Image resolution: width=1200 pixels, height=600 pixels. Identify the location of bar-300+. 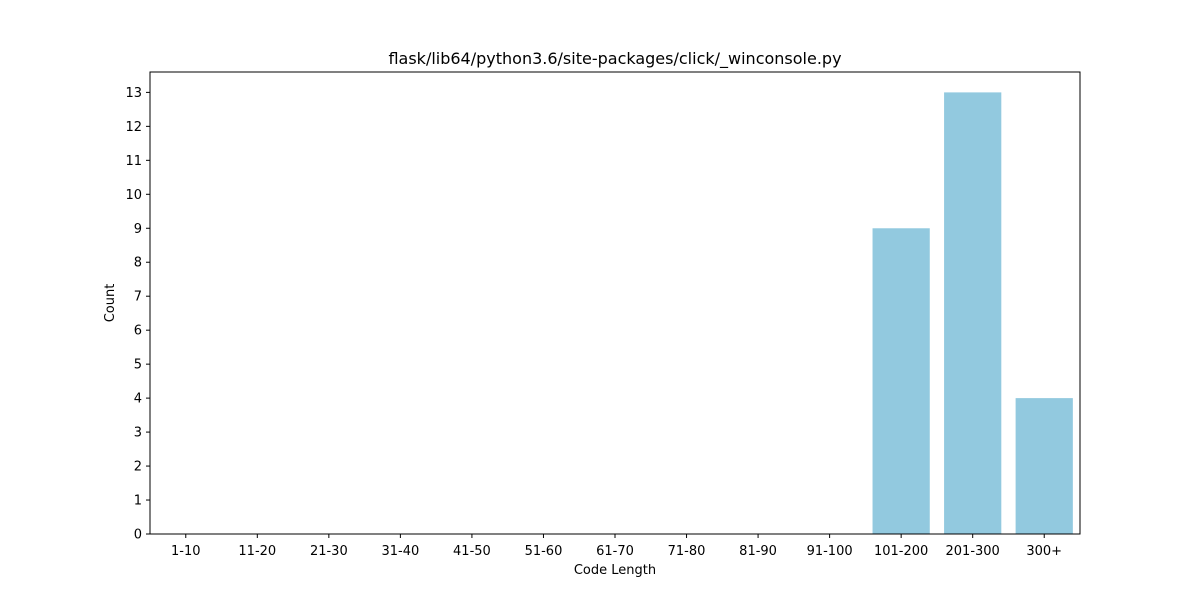
(1044, 466).